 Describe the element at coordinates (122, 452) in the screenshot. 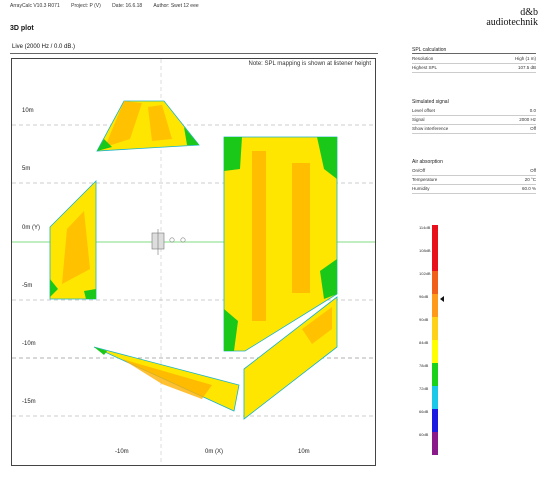

I see `x-label-neg10m: -10m` at that location.